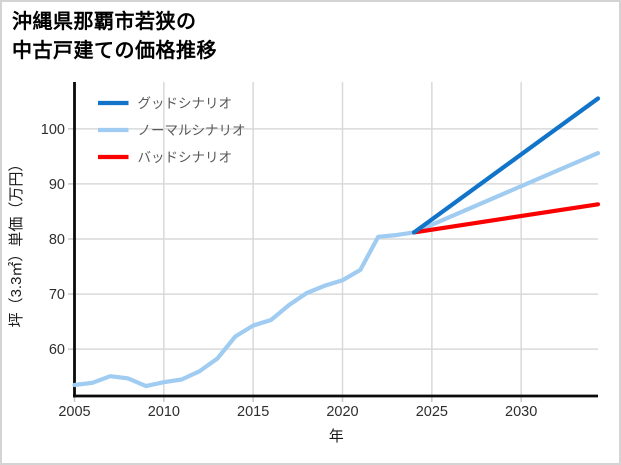  I want to click on series-line-good, so click(506, 165).